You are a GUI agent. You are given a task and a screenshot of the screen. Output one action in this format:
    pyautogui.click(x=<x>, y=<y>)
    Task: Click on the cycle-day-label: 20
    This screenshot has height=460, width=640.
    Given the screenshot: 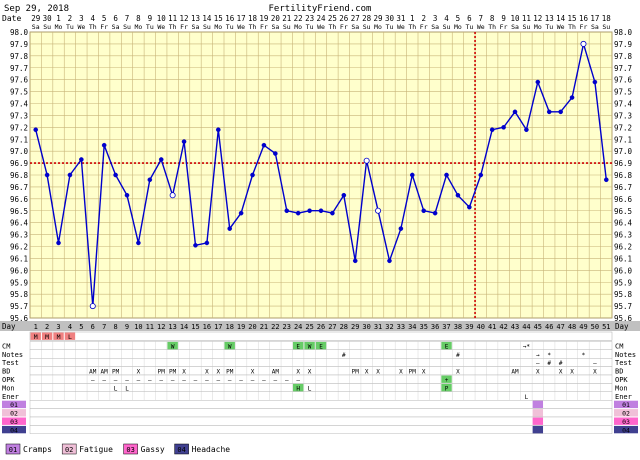 What is the action you would take?
    pyautogui.click(x=252, y=327)
    